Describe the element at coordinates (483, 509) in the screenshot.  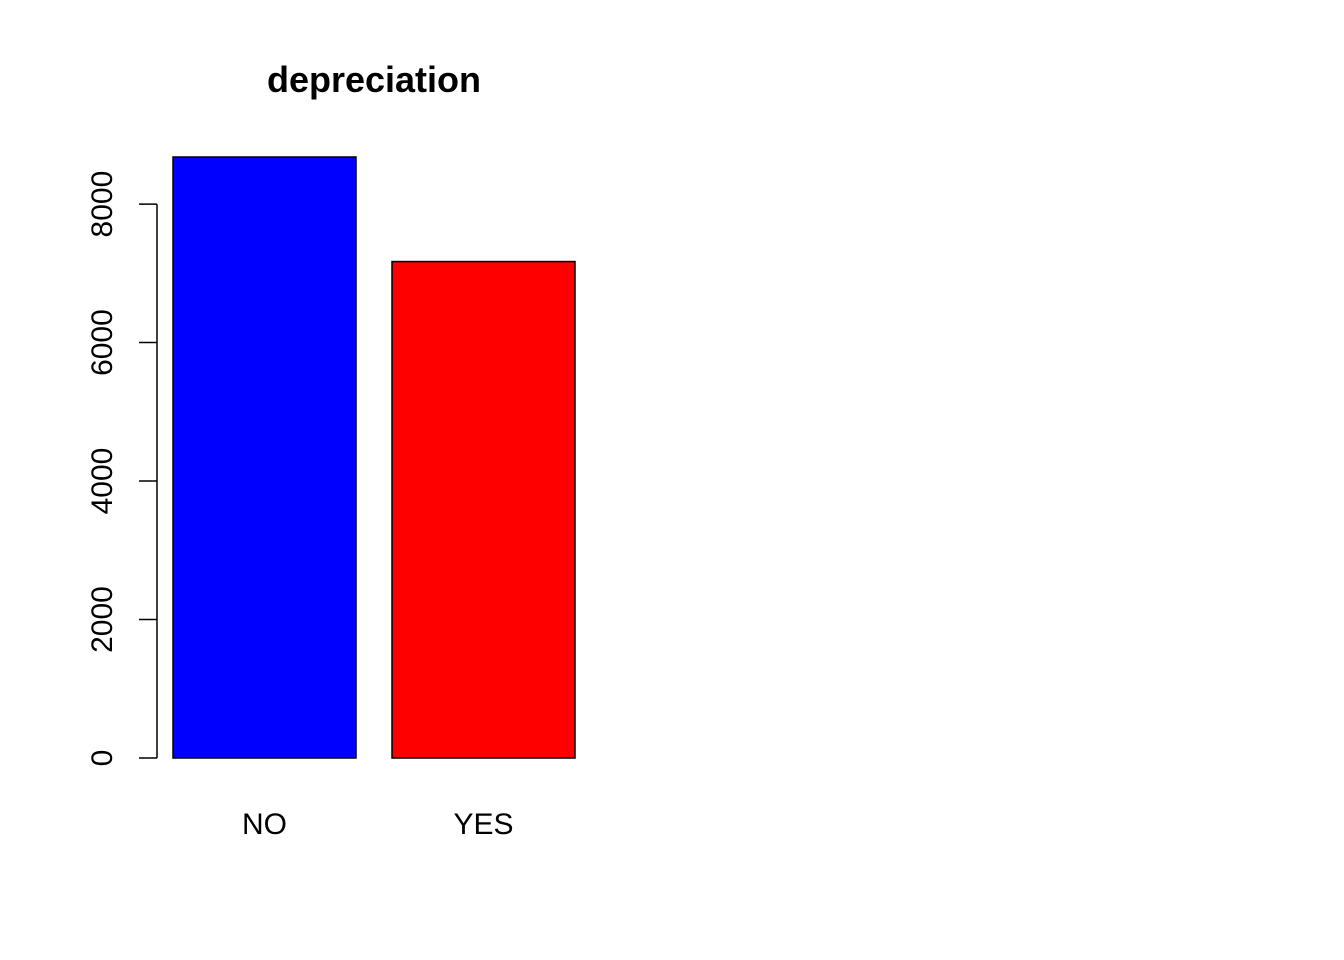
I see `bar-yes` at that location.